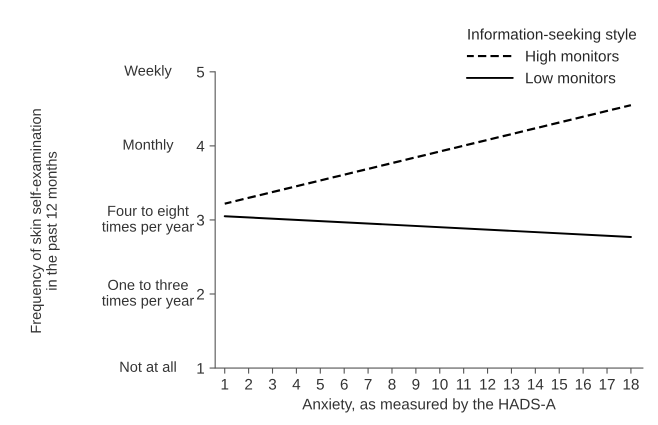 This screenshot has height=425, width=658. What do you see at coordinates (200, 220) in the screenshot?
I see `y-tick-label: 3` at bounding box center [200, 220].